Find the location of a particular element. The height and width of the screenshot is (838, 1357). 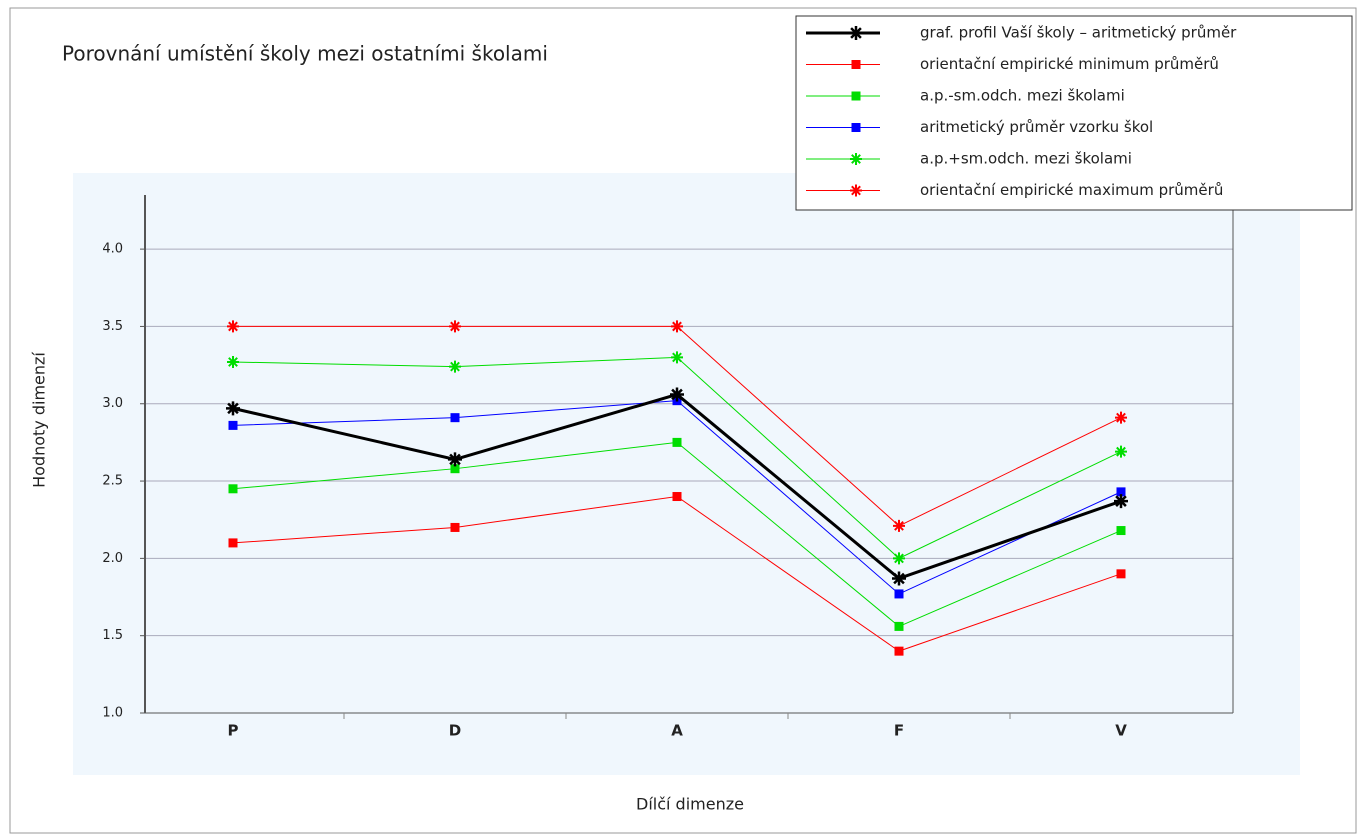

y-tick-label: 4.0 is located at coordinates (112, 249).